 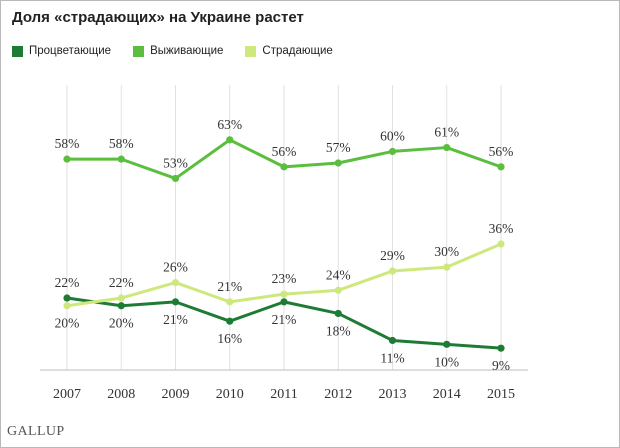 What do you see at coordinates (175, 282) in the screenshot?
I see `data-point-suffering-2009` at bounding box center [175, 282].